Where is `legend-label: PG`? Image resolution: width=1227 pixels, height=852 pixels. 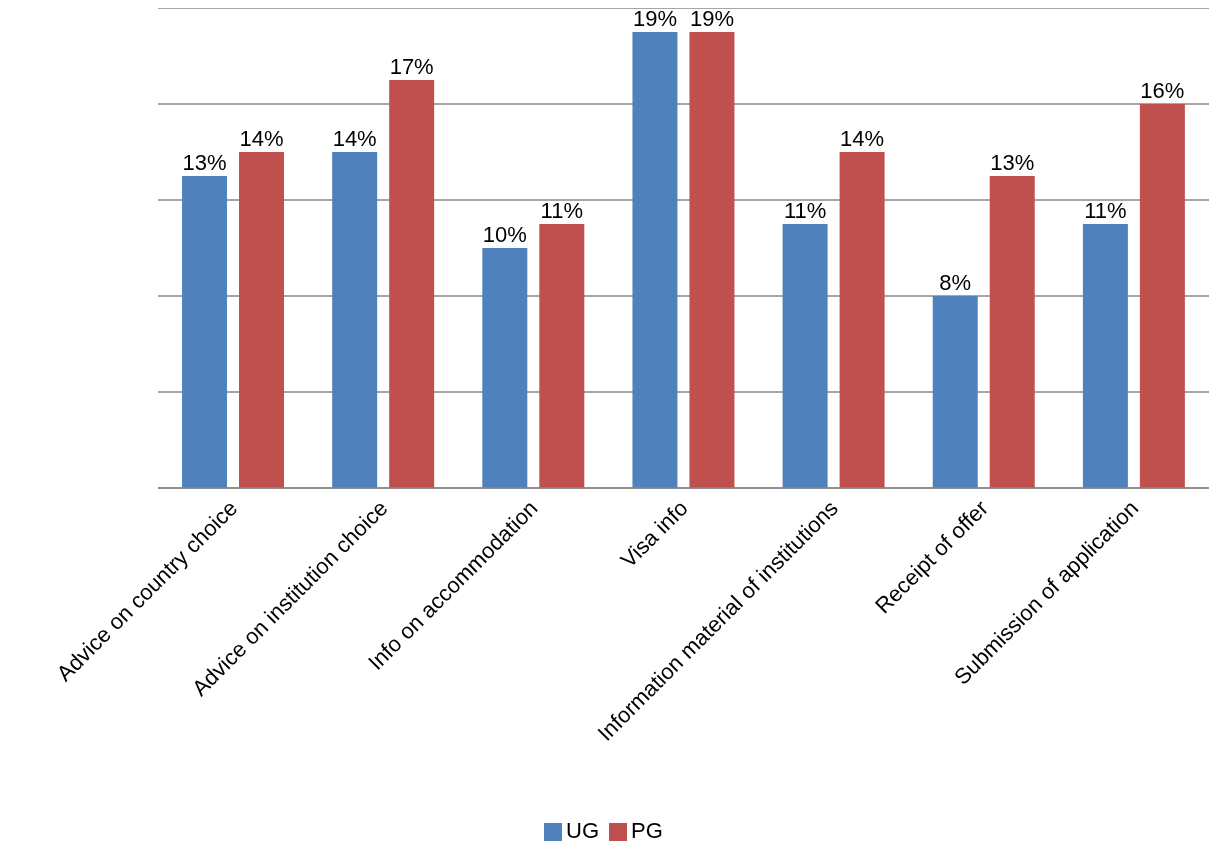
legend-label: PG is located at coordinates (647, 830).